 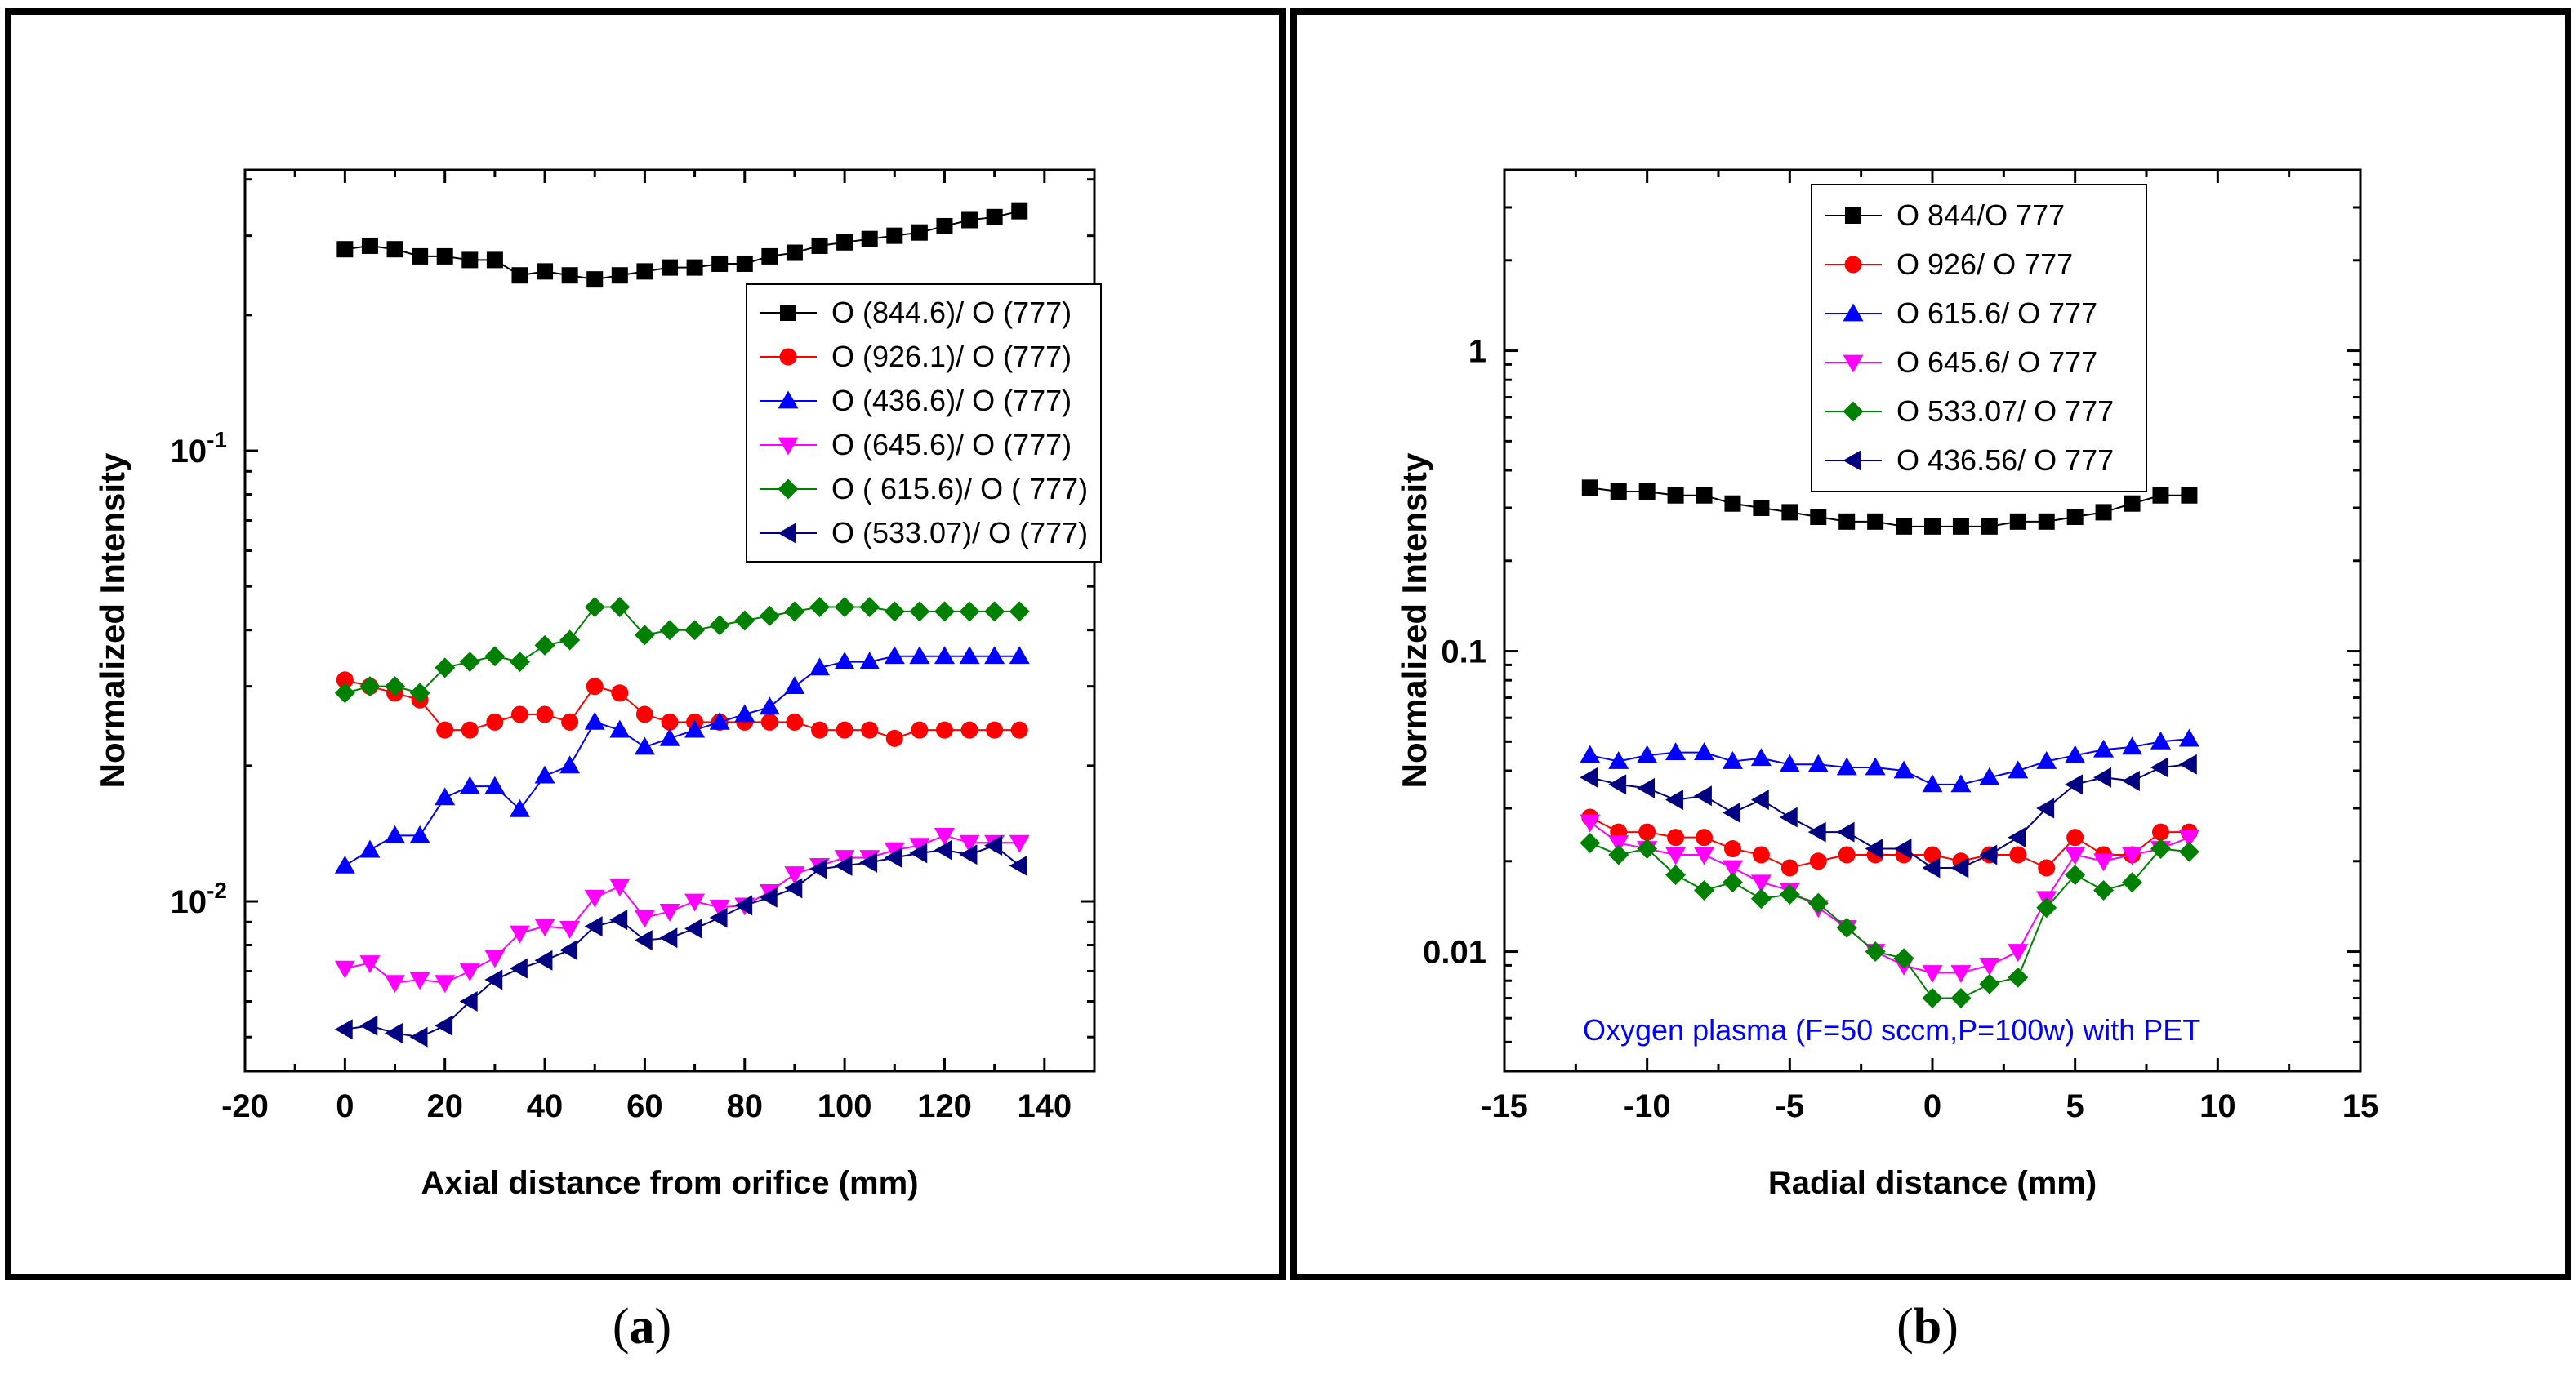 I want to click on x-tick-label: 20, so click(x=444, y=1106).